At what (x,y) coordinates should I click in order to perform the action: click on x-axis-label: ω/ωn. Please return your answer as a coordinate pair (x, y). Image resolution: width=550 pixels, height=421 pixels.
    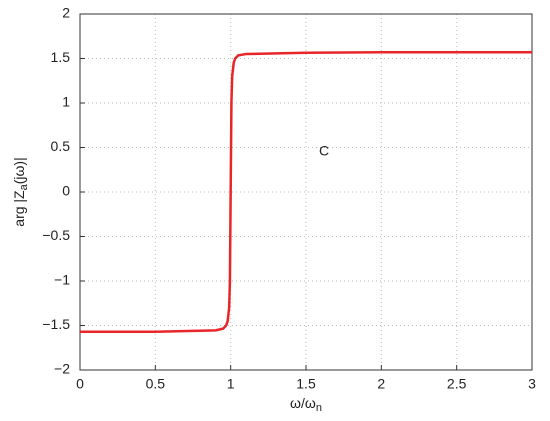
    Looking at the image, I should click on (306, 404).